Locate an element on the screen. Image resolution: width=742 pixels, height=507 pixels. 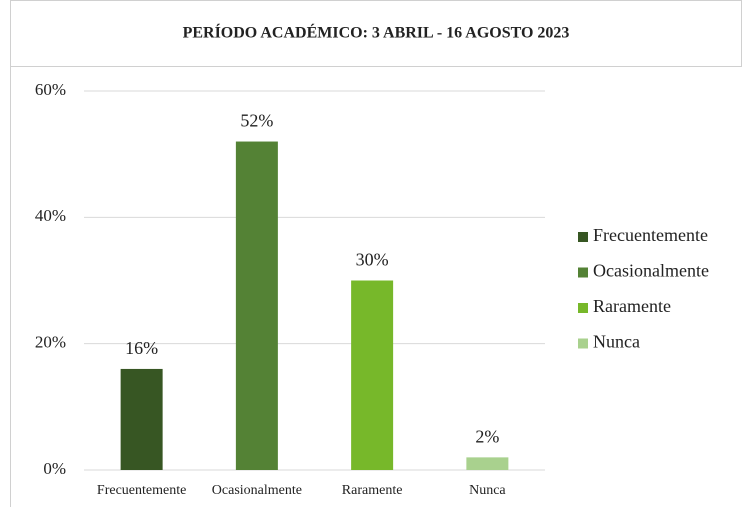
y-tick-label: 20% is located at coordinates (50, 342).